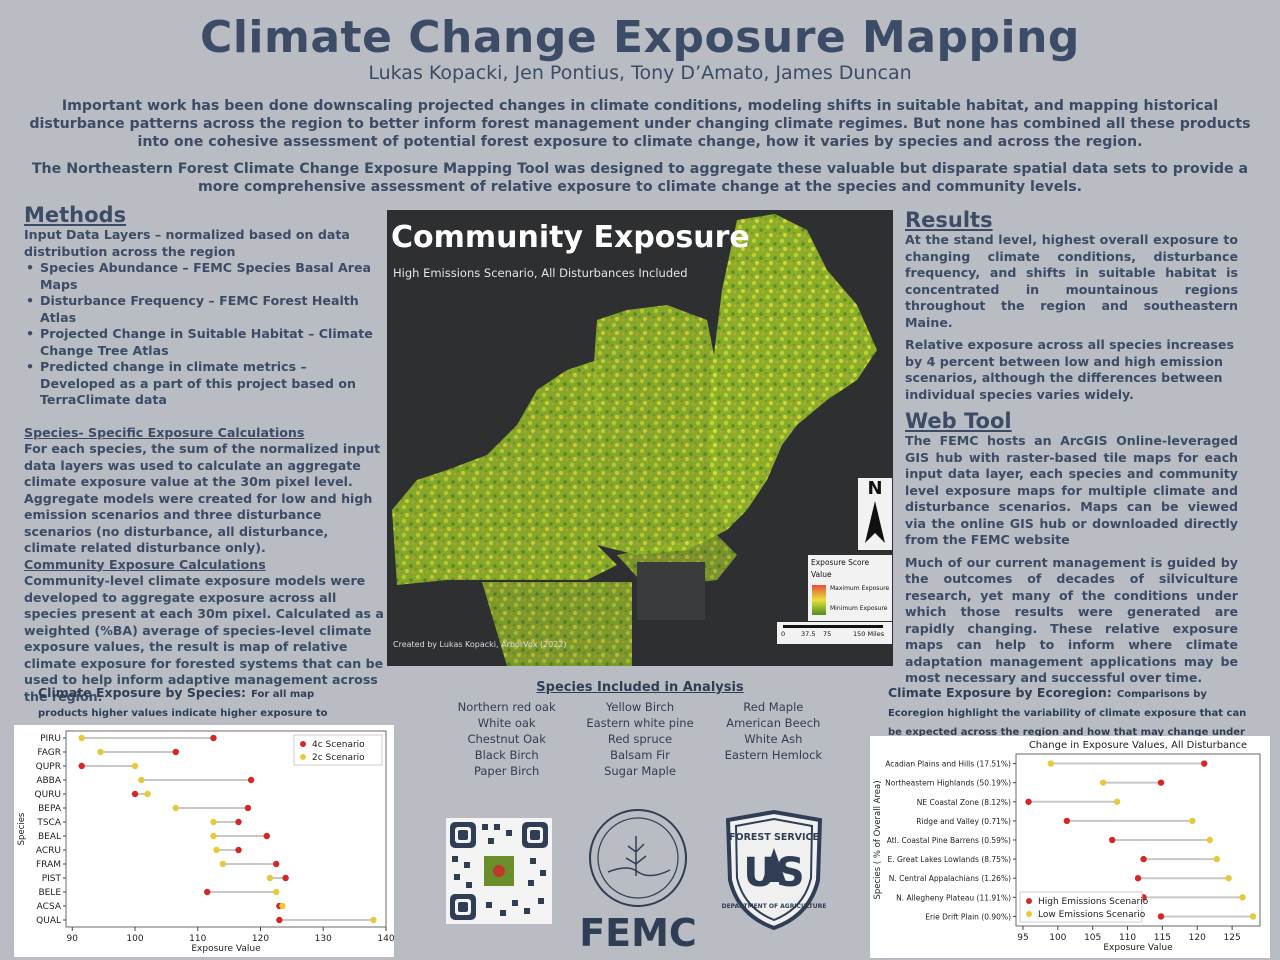 This screenshot has height=960, width=1280. I want to click on x-tick-label: 140, so click(385, 939).